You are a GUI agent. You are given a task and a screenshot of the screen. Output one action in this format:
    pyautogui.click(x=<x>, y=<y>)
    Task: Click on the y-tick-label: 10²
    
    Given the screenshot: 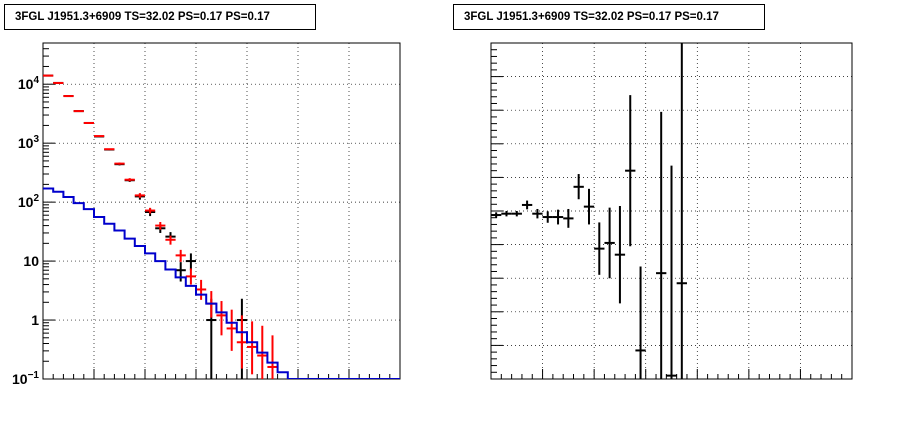 What is the action you would take?
    pyautogui.click(x=29, y=201)
    